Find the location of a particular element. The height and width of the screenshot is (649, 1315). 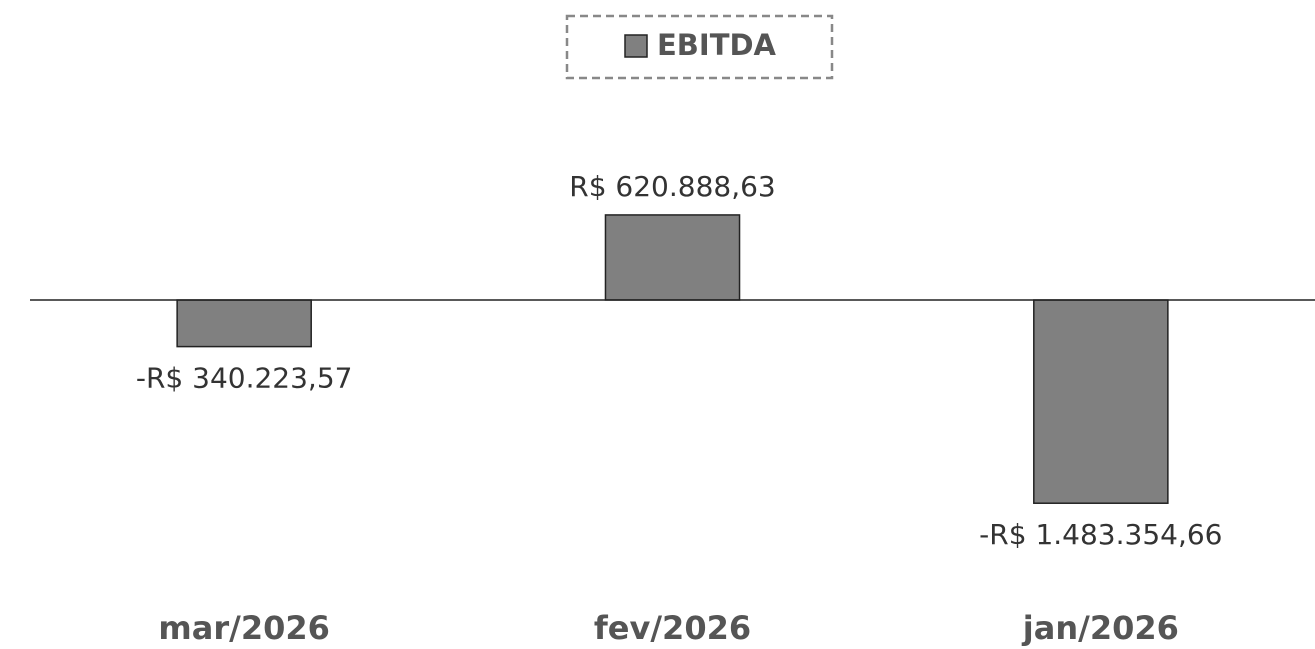

value-label: -R$ 340.223,57 is located at coordinates (244, 378).